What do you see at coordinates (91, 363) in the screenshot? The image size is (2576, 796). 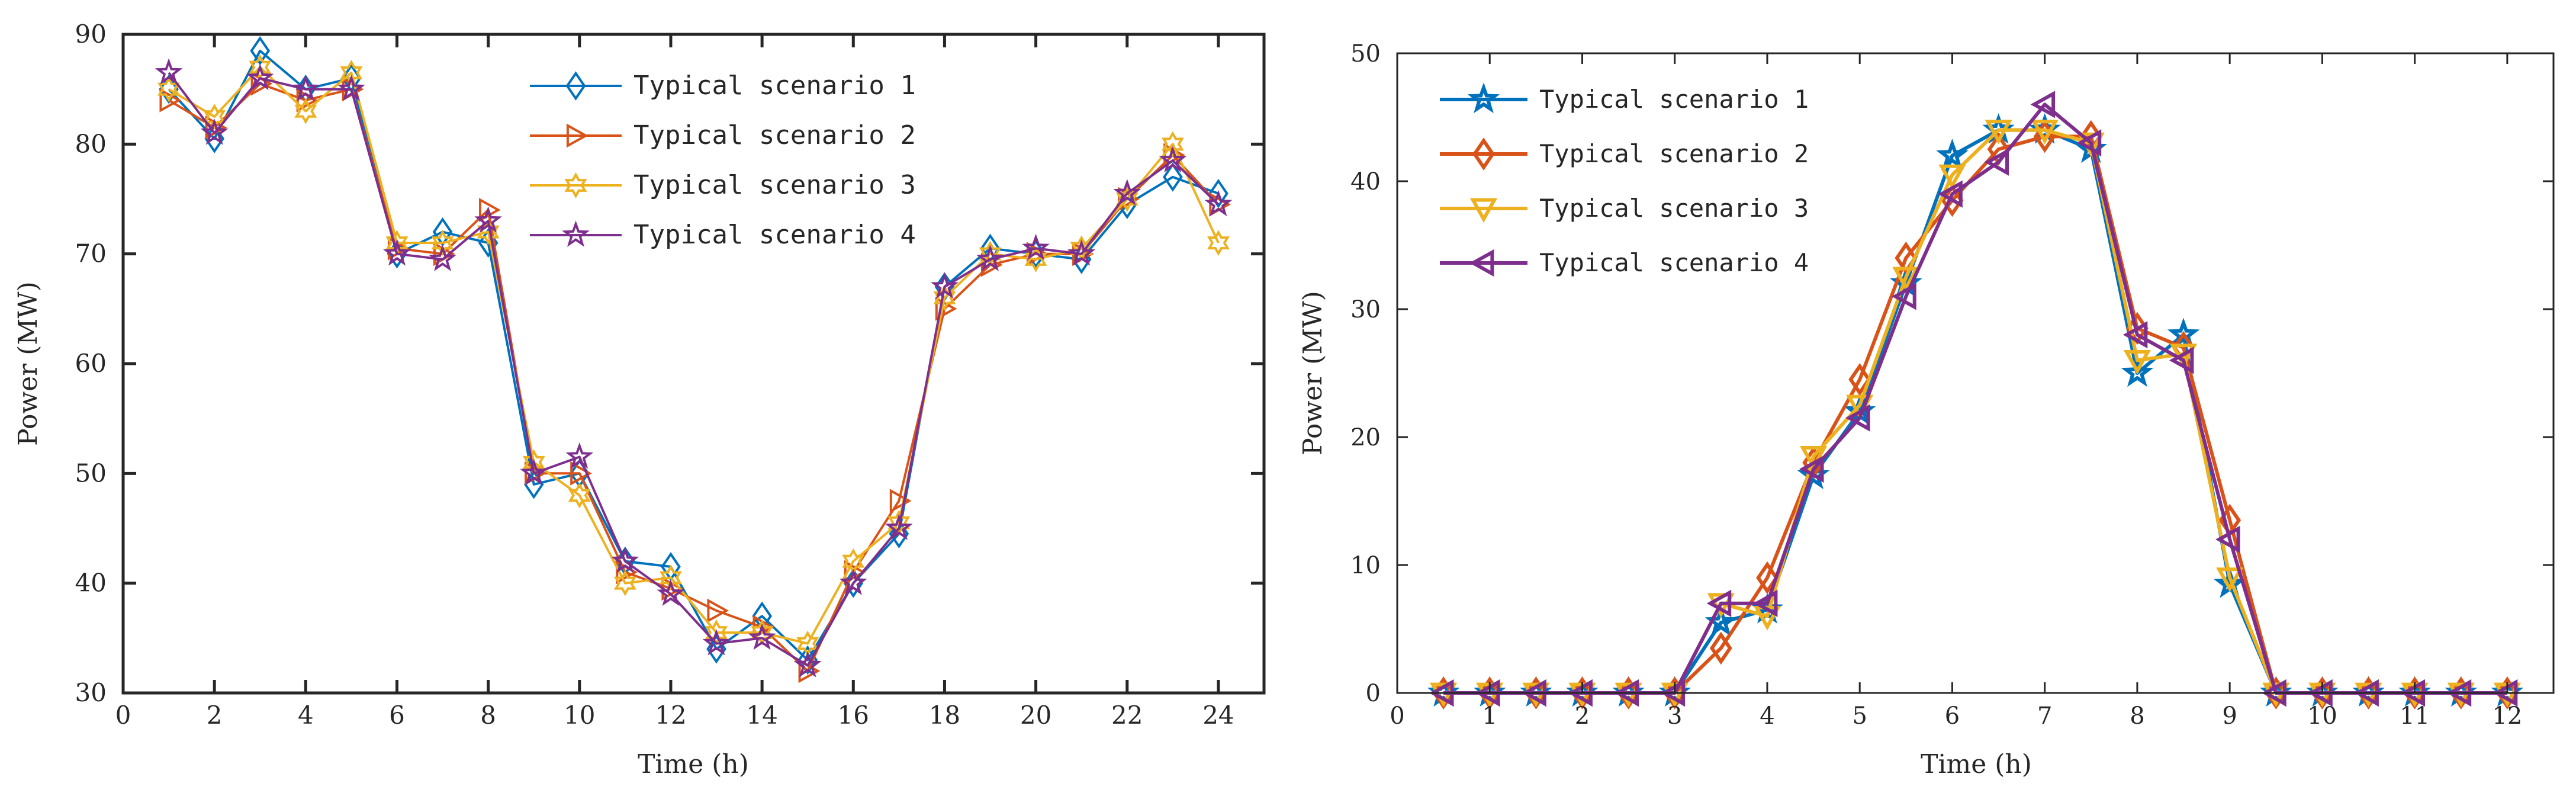 I see `y-tick-label: 60` at bounding box center [91, 363].